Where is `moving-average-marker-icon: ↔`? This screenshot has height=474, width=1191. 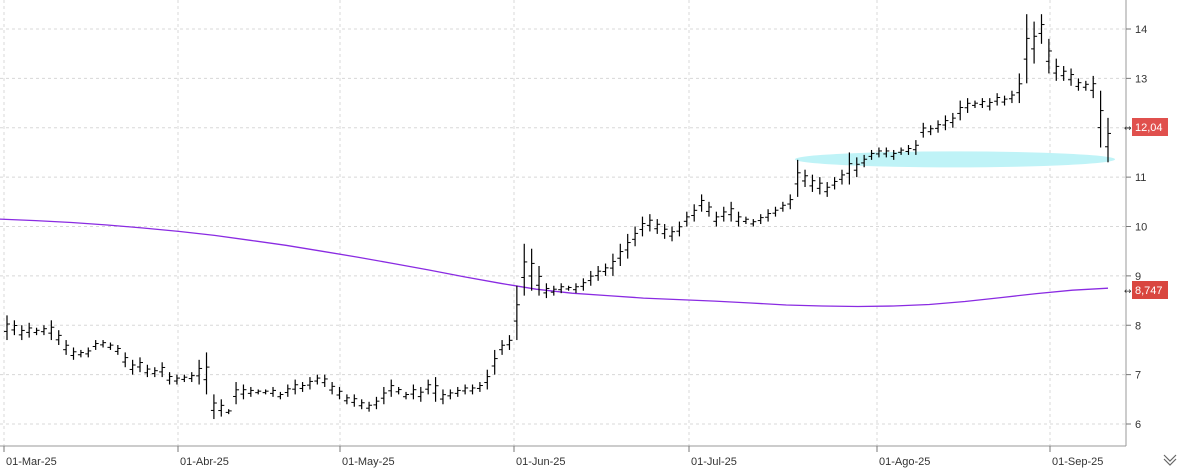 moving-average-marker-icon: ↔ is located at coordinates (1128, 292).